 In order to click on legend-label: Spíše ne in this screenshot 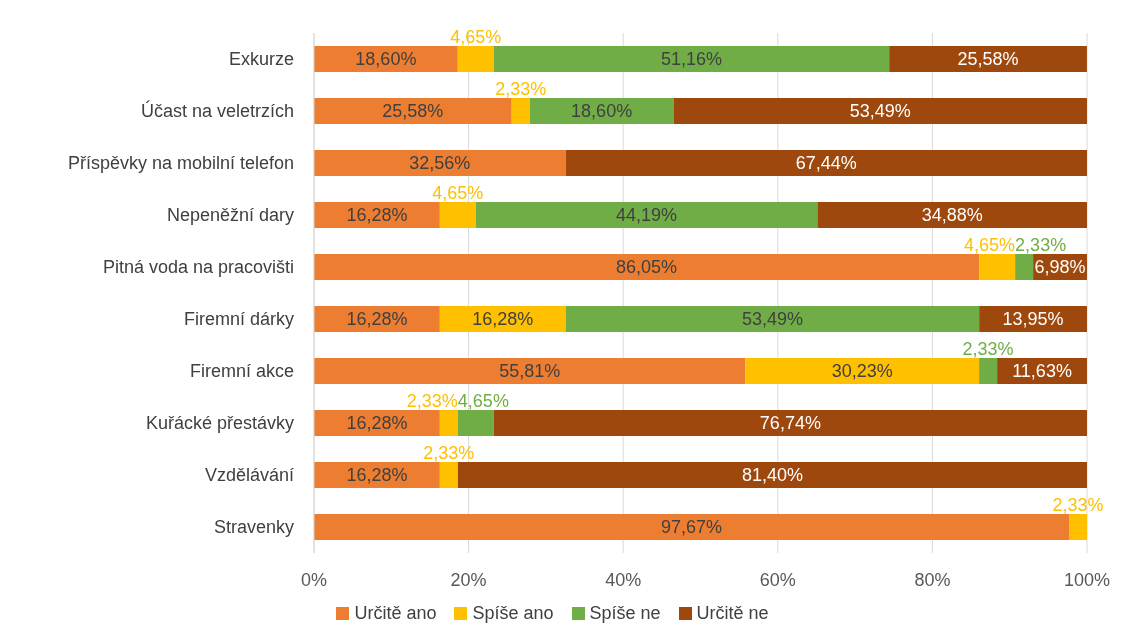, I will do `click(624, 613)`.